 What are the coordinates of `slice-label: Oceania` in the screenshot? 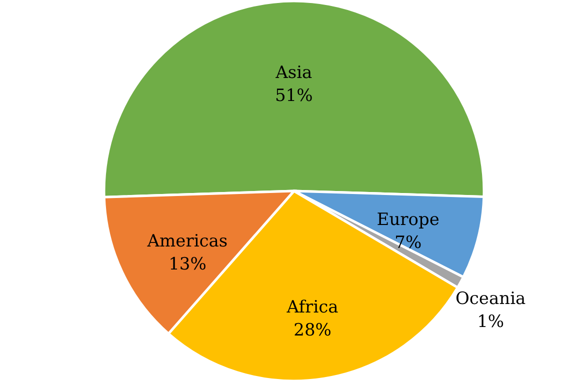 It's located at (490, 298).